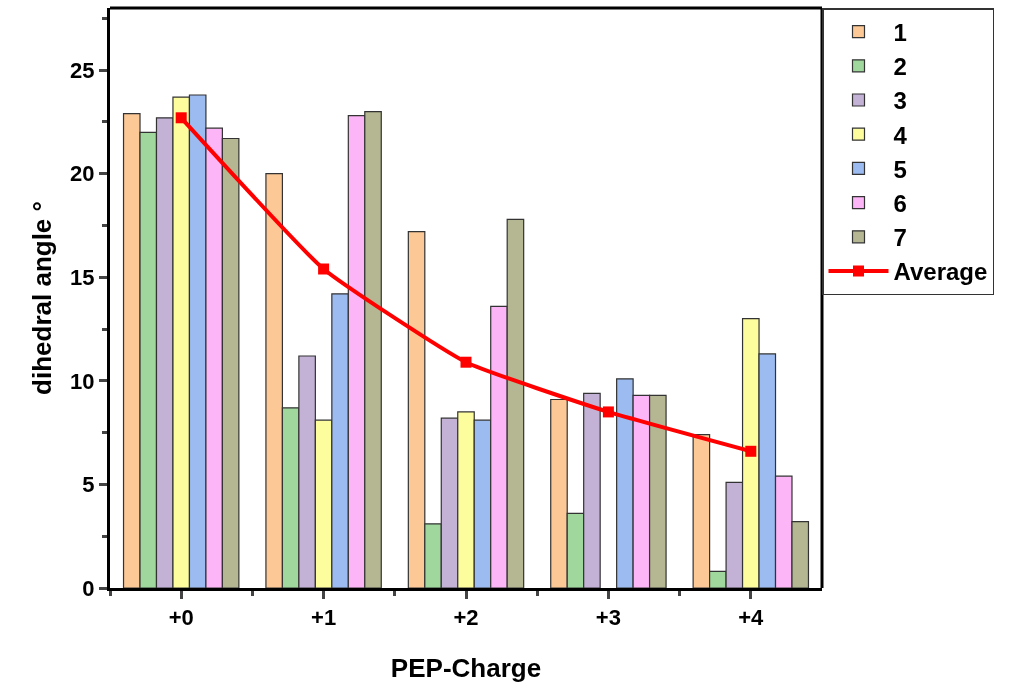 This screenshot has height=692, width=1032. What do you see at coordinates (608, 618) in the screenshot?
I see `x-tick-label: +3` at bounding box center [608, 618].